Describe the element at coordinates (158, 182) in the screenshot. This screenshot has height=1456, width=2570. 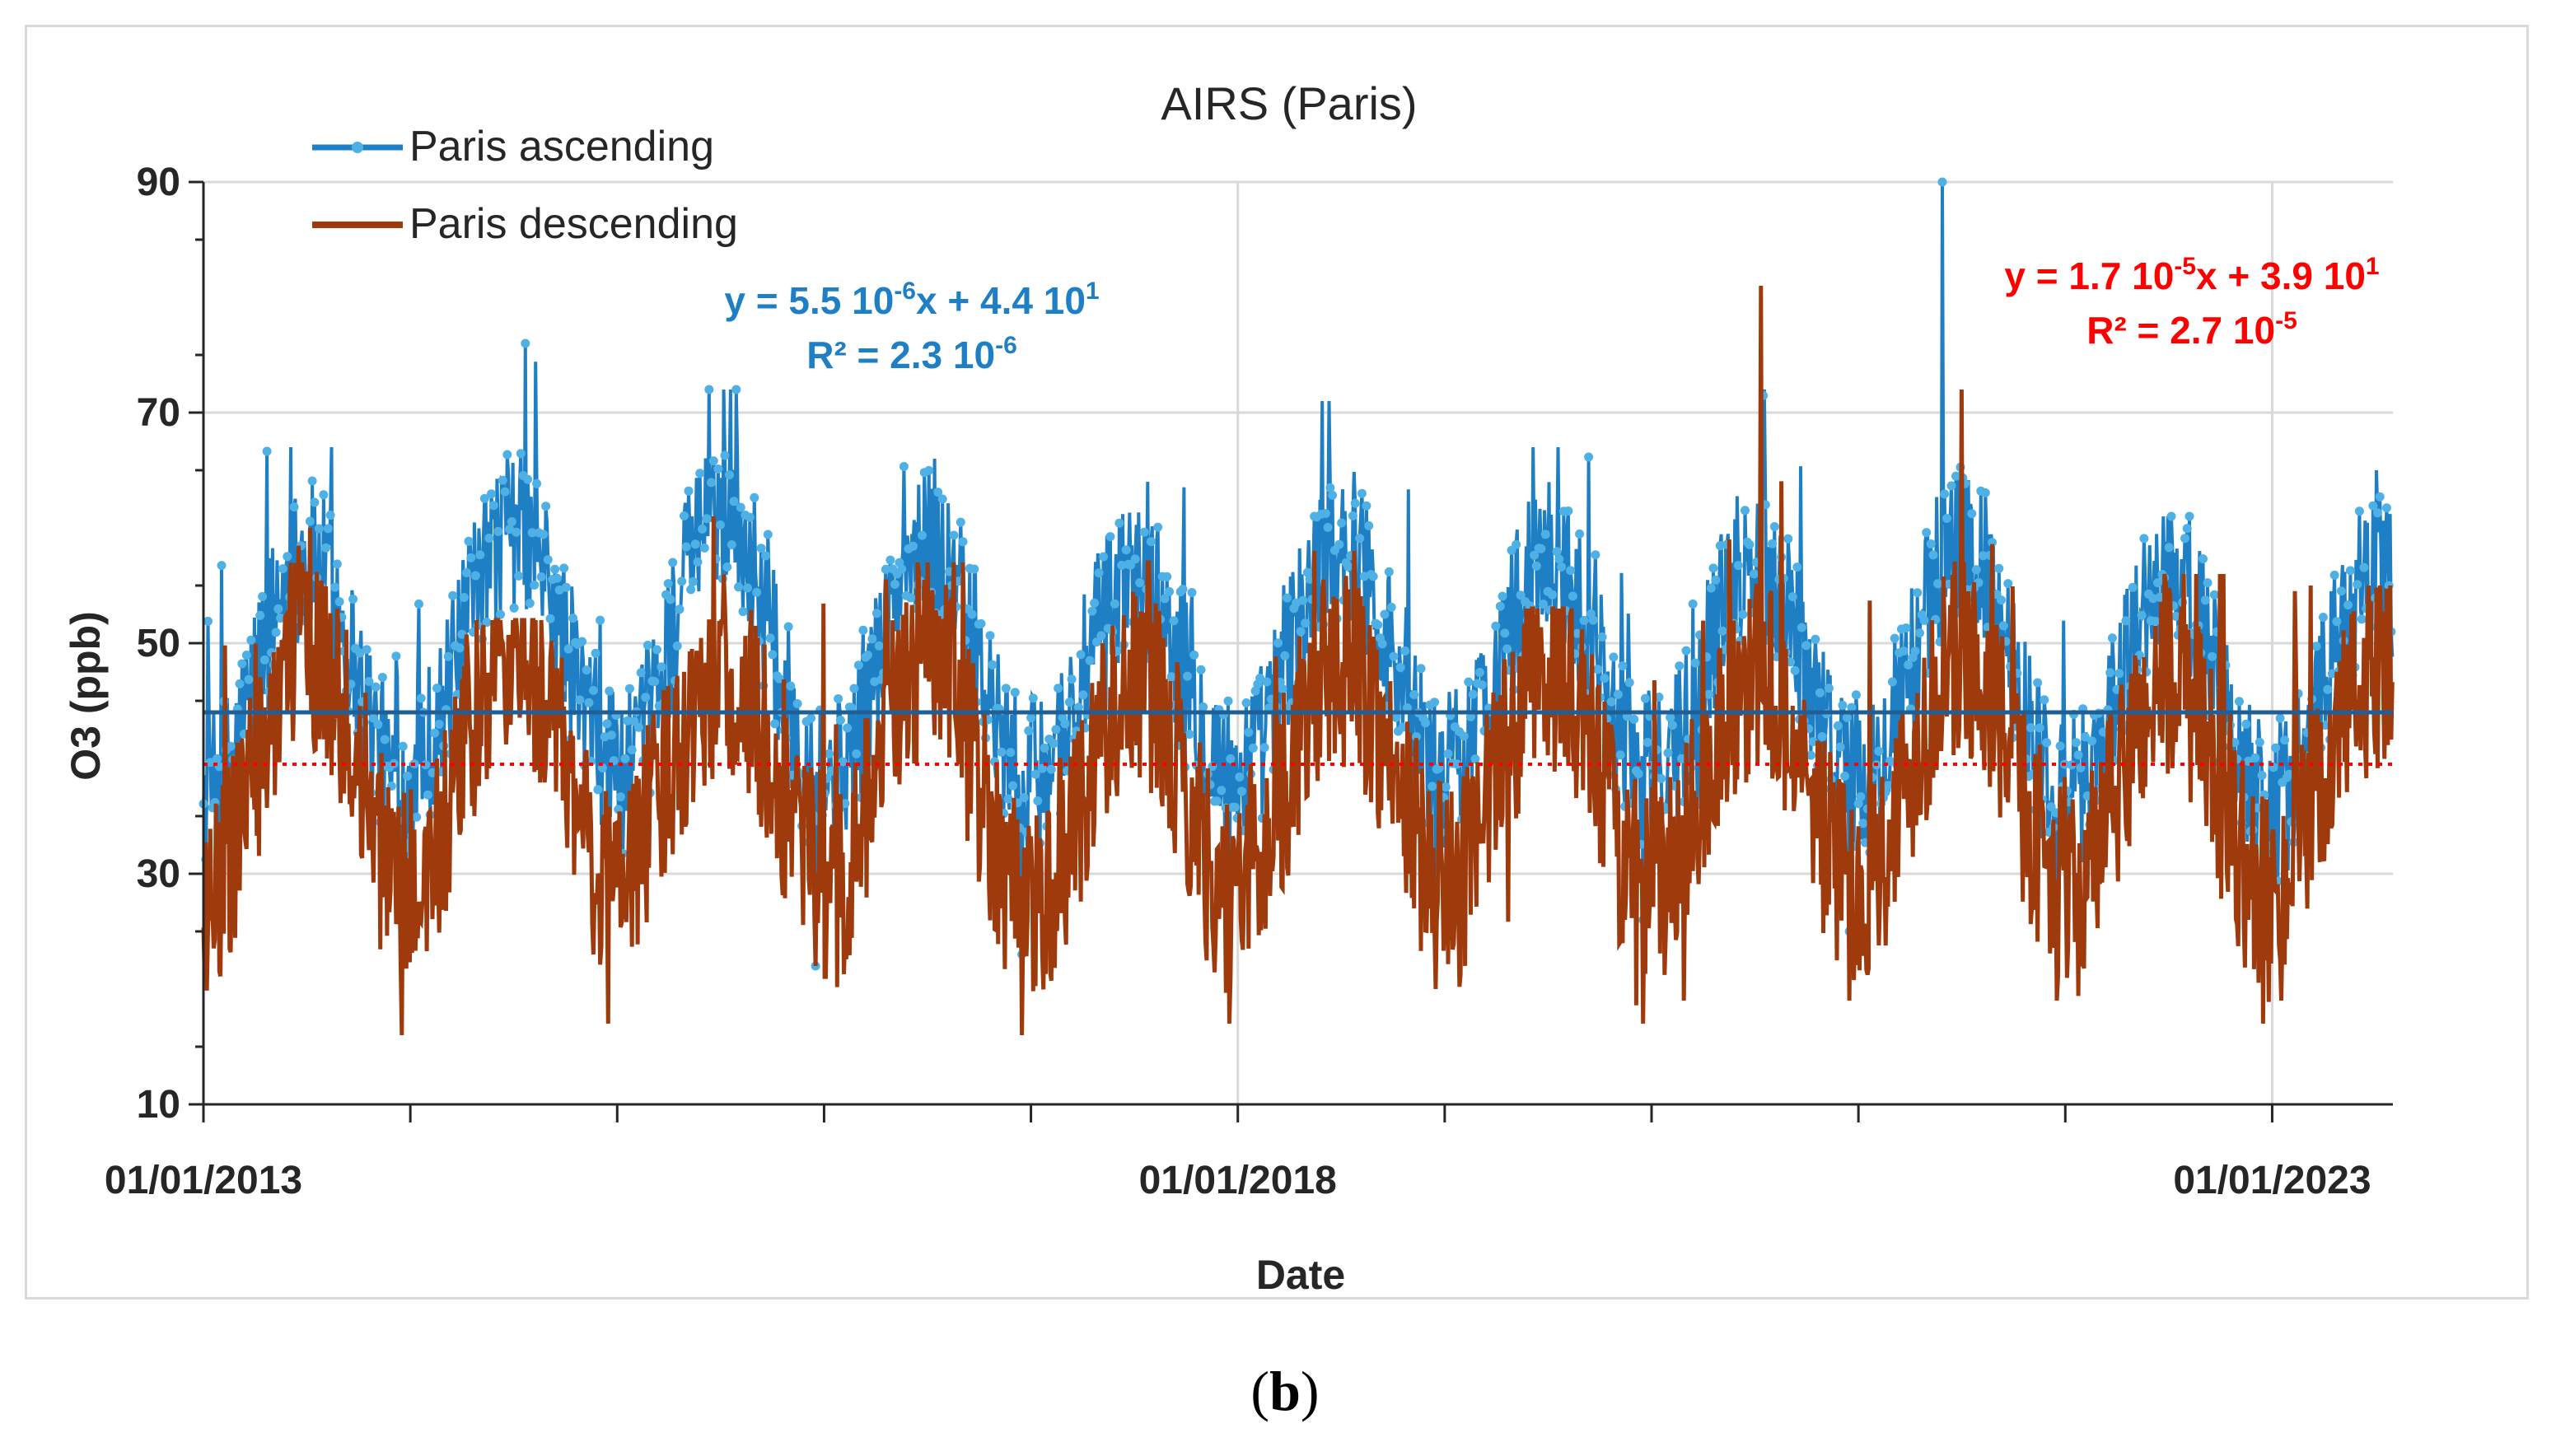
I see `y-tick-label: 90` at that location.